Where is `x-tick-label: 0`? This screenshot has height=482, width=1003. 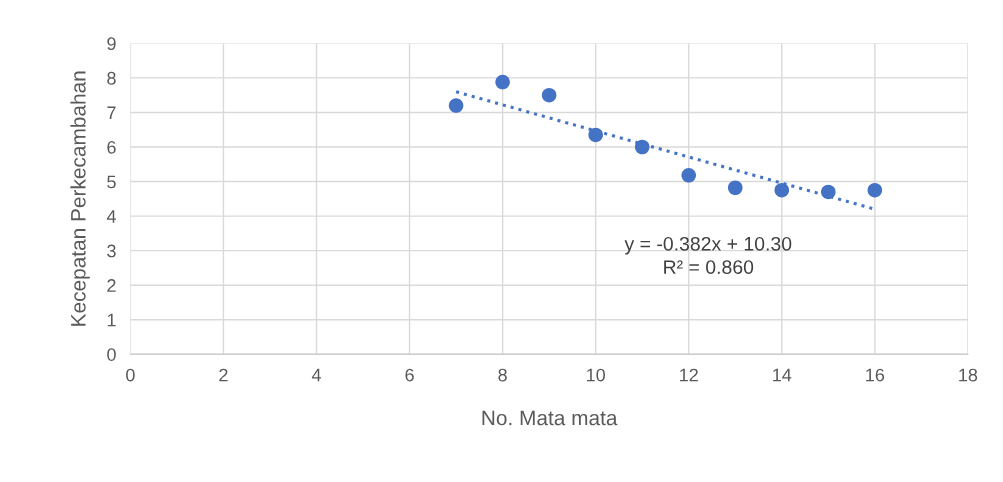
x-tick-label: 0 is located at coordinates (130, 375).